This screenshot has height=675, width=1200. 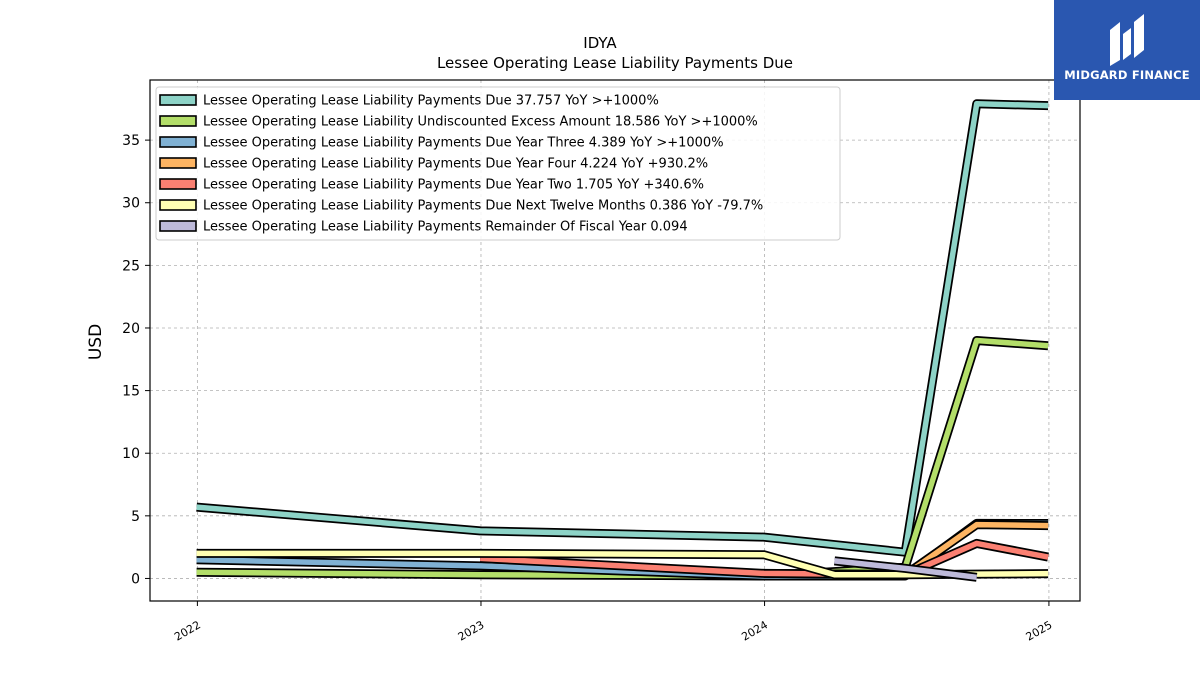 I want to click on y-ticks: 0 5 10 15 20 25 30 35, so click(x=136, y=360).